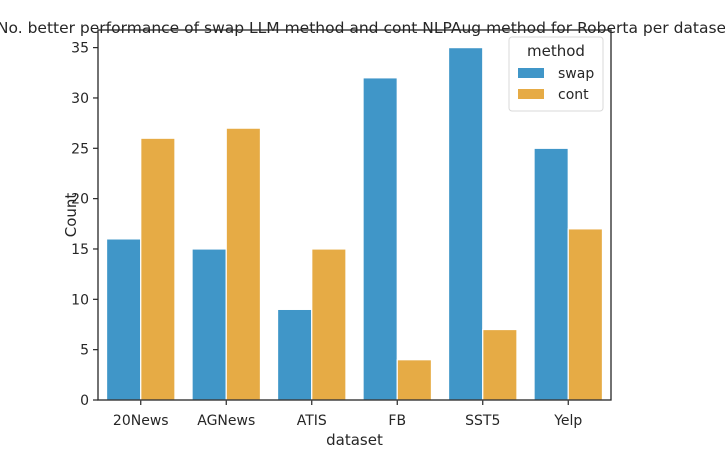 This screenshot has width=725, height=461. What do you see at coordinates (71, 215) in the screenshot?
I see `y-axis-label: Count` at bounding box center [71, 215].